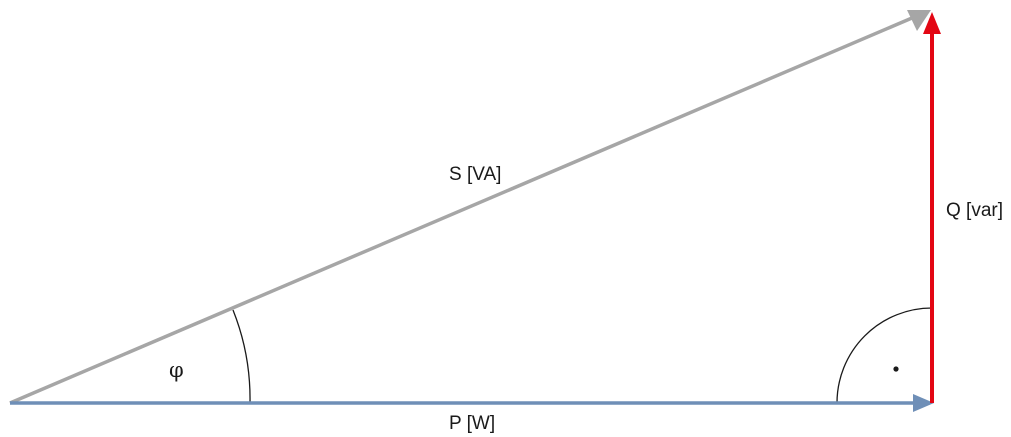  Describe the element at coordinates (932, 23) in the screenshot. I see `reactive-power-arrowhead` at that location.